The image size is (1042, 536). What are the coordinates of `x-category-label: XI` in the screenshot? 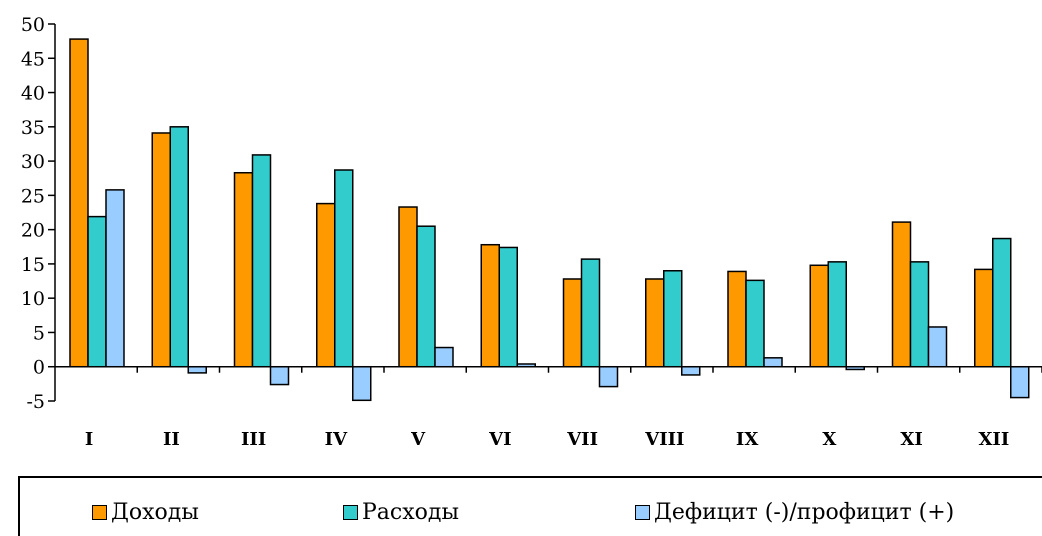 It's located at (911, 439).